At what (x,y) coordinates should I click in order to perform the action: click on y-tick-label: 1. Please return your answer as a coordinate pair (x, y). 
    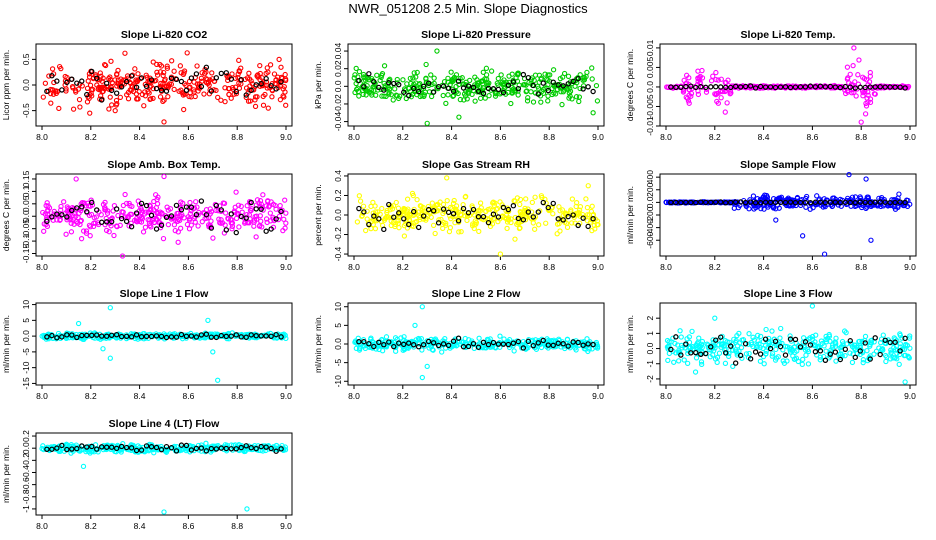
    Looking at the image, I should click on (650, 333).